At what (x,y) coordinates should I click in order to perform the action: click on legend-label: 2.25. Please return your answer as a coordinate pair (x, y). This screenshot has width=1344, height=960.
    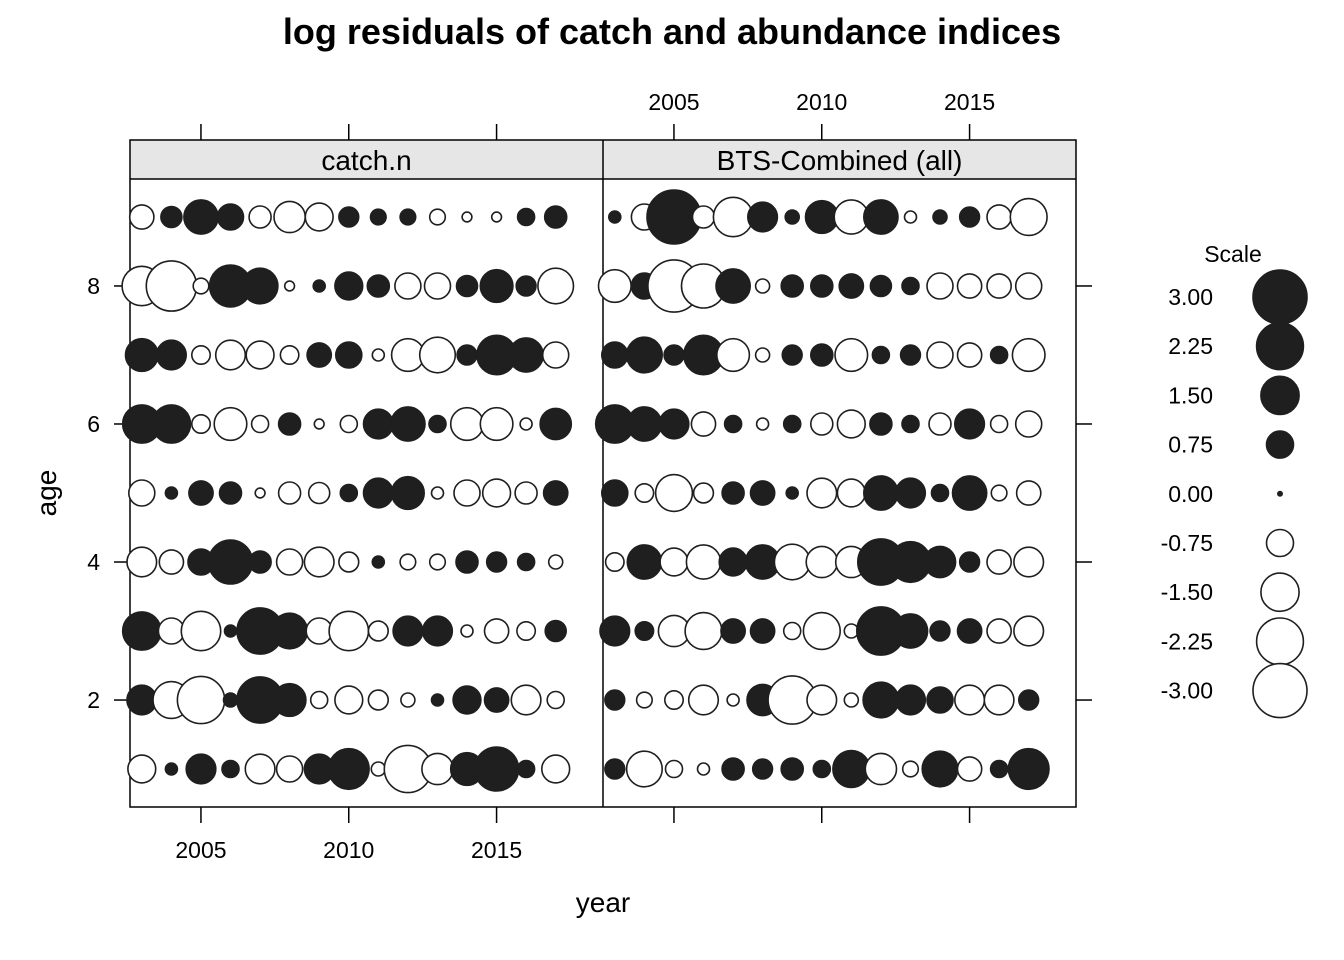
    Looking at the image, I should click on (1190, 346).